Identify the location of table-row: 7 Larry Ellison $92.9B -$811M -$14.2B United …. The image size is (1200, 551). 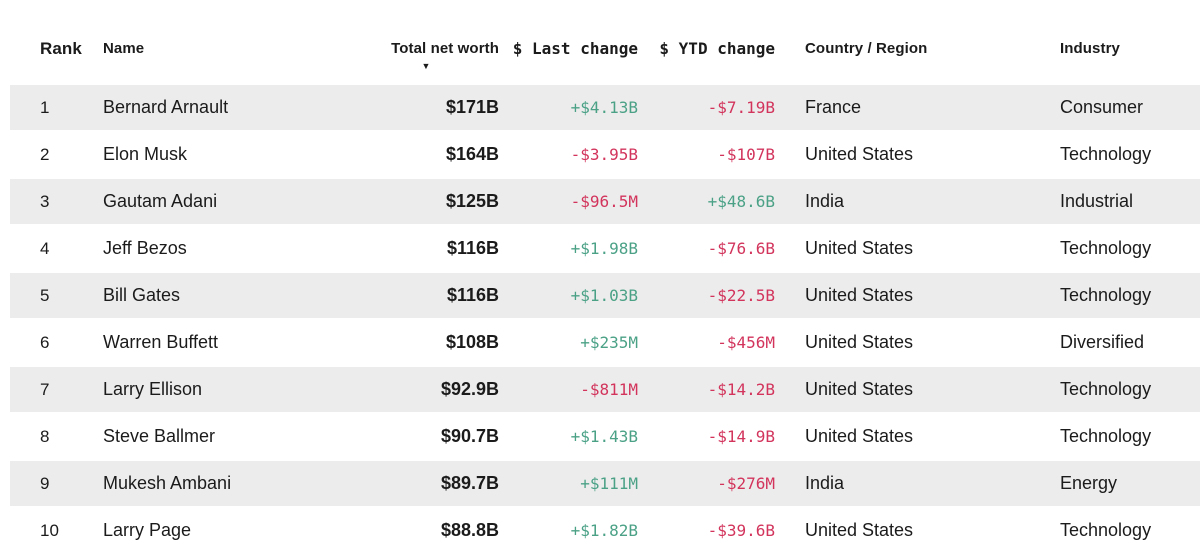
(605, 389).